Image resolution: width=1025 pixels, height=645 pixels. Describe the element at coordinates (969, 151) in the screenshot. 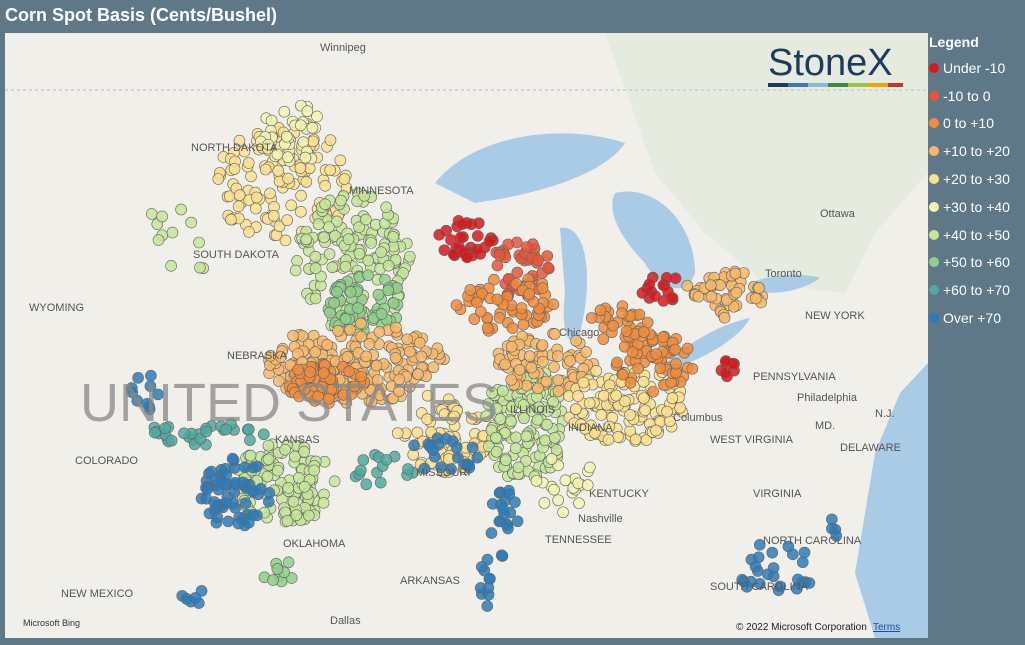

I see `legend-item: +10 to +20` at that location.